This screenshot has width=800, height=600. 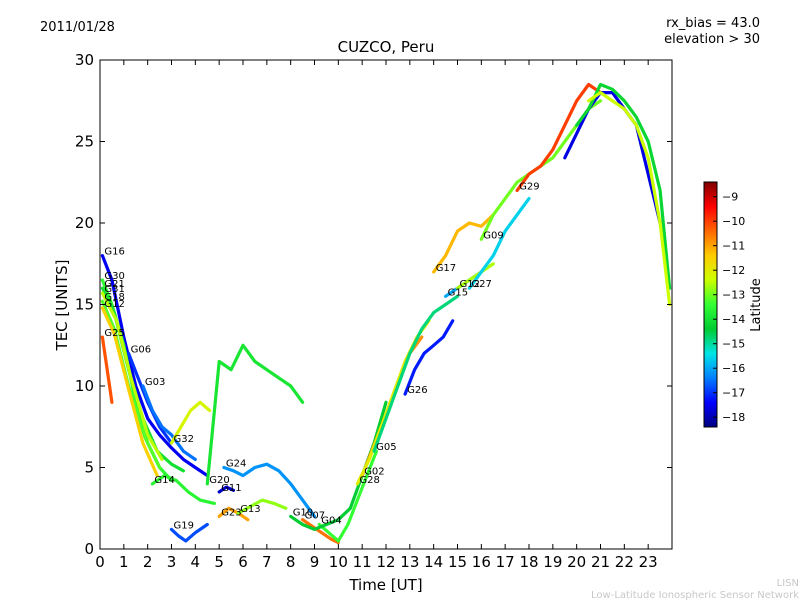 I want to click on series-label-g18: G18, so click(x=114, y=297).